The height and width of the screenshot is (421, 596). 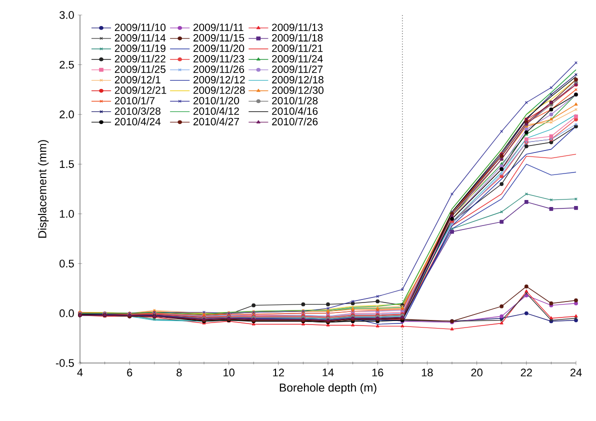 I want to click on legend-label: 2009/11/11, so click(x=218, y=27).